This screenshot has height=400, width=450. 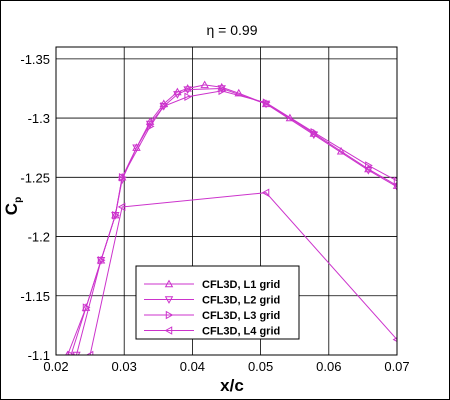 I want to click on legend-item: CFL3D, L1 grid, so click(x=212, y=285).